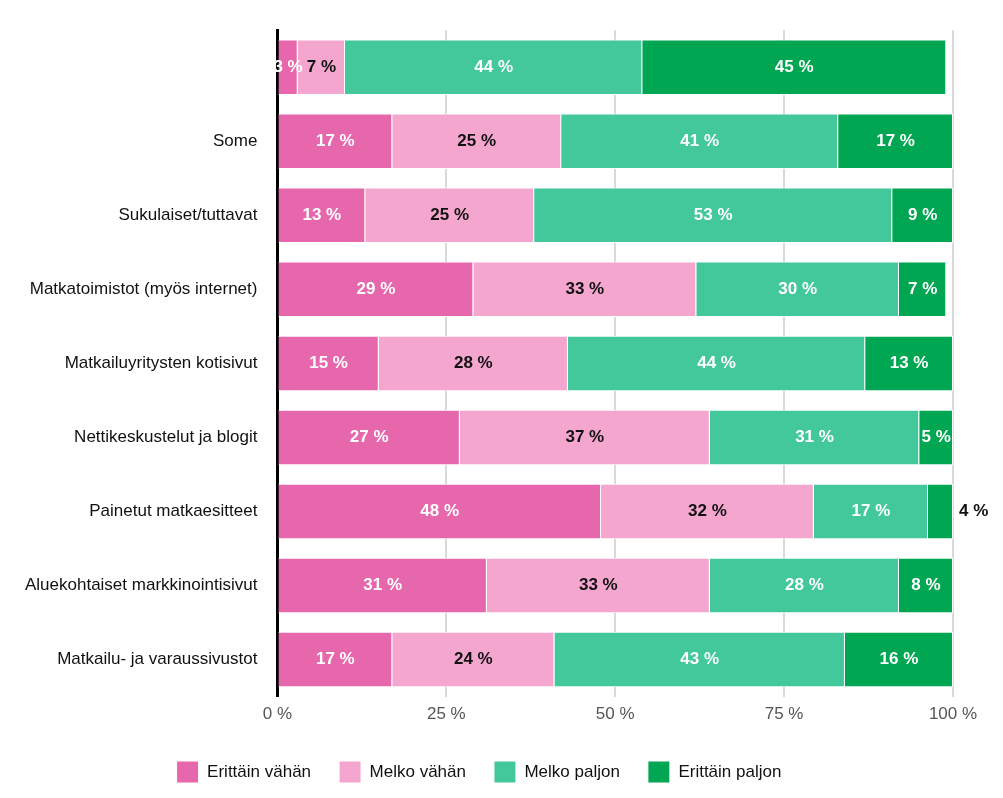 This screenshot has width=1003, height=798. What do you see at coordinates (707, 511) in the screenshot?
I see `data-label: 32 %` at bounding box center [707, 511].